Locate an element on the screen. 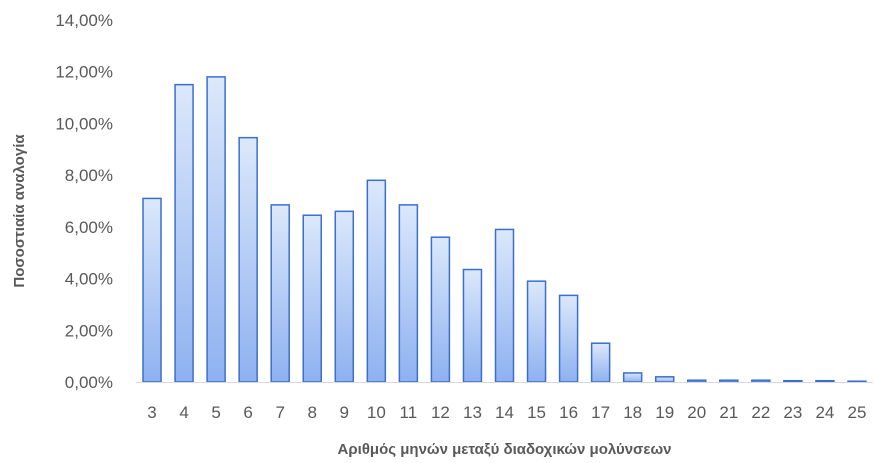 This screenshot has height=463, width=874. y-tick-label: 4,00% is located at coordinates (89, 279).